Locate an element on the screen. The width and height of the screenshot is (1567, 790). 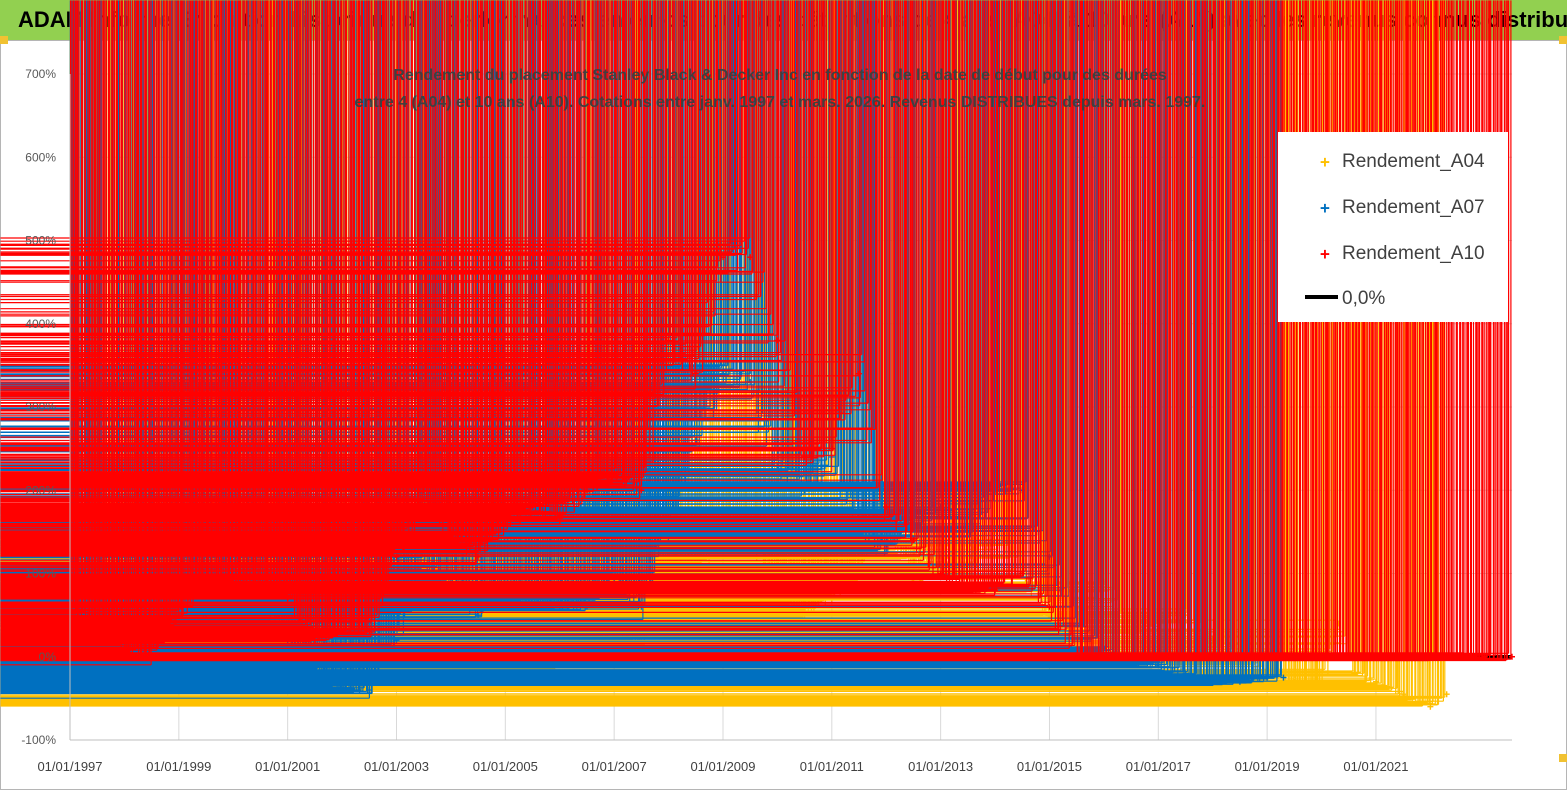
y-tick-label: 600% is located at coordinates (40, 157).